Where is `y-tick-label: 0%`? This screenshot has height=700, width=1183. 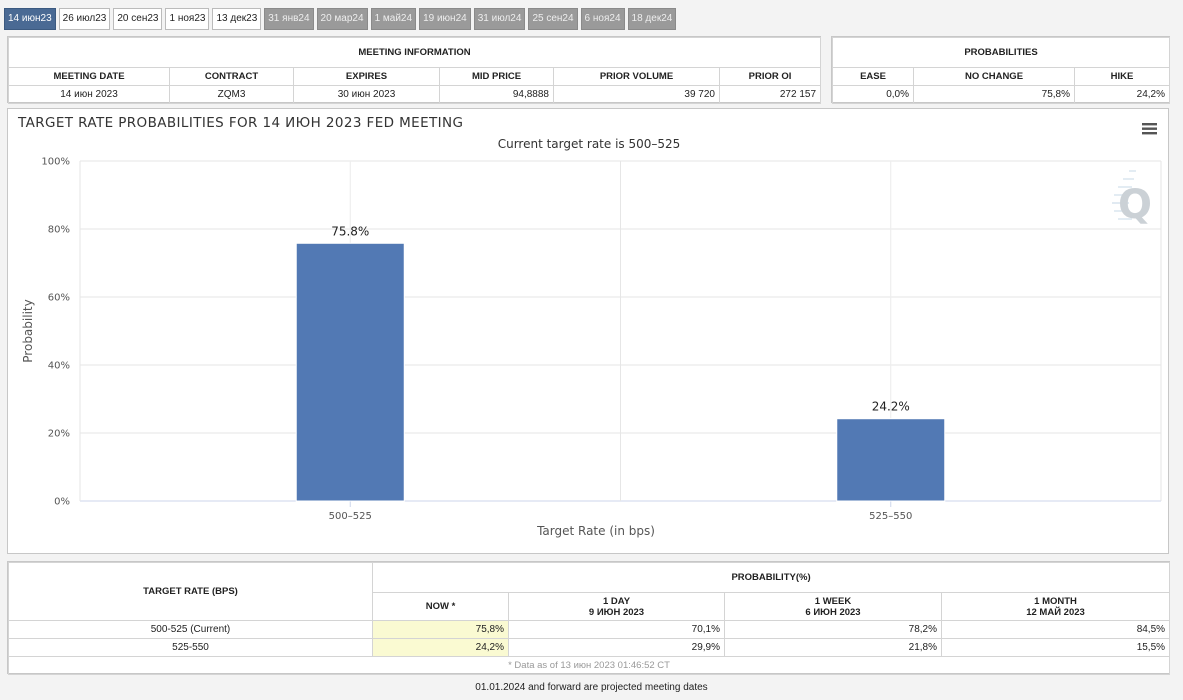 y-tick-label: 0% is located at coordinates (62, 502).